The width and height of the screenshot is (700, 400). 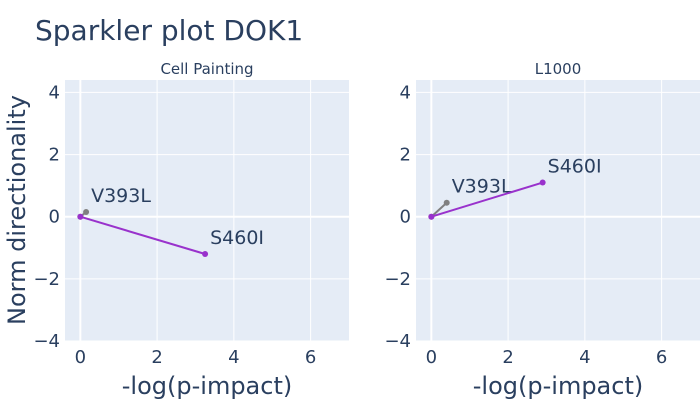 What do you see at coordinates (169, 30) in the screenshot?
I see `chart-title: Sparkler plot DOK1` at bounding box center [169, 30].